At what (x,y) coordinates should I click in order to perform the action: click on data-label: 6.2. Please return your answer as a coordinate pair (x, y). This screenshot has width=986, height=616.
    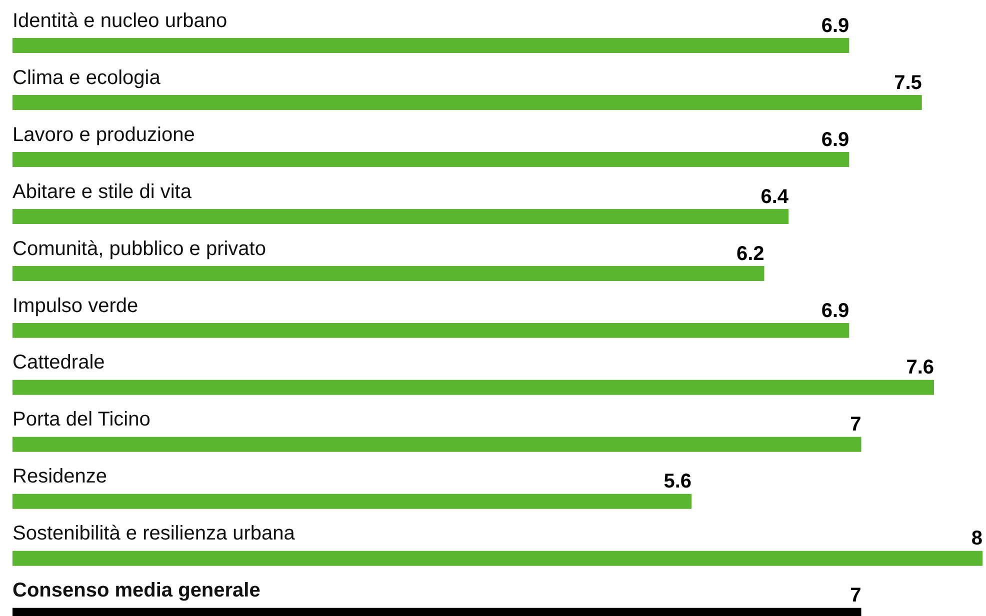
    Looking at the image, I should click on (750, 253).